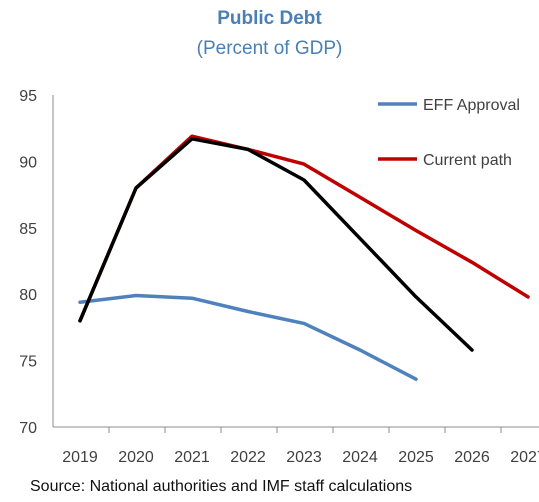 The width and height of the screenshot is (539, 502). What do you see at coordinates (471, 105) in the screenshot?
I see `legend-label: EFF Approval` at bounding box center [471, 105].